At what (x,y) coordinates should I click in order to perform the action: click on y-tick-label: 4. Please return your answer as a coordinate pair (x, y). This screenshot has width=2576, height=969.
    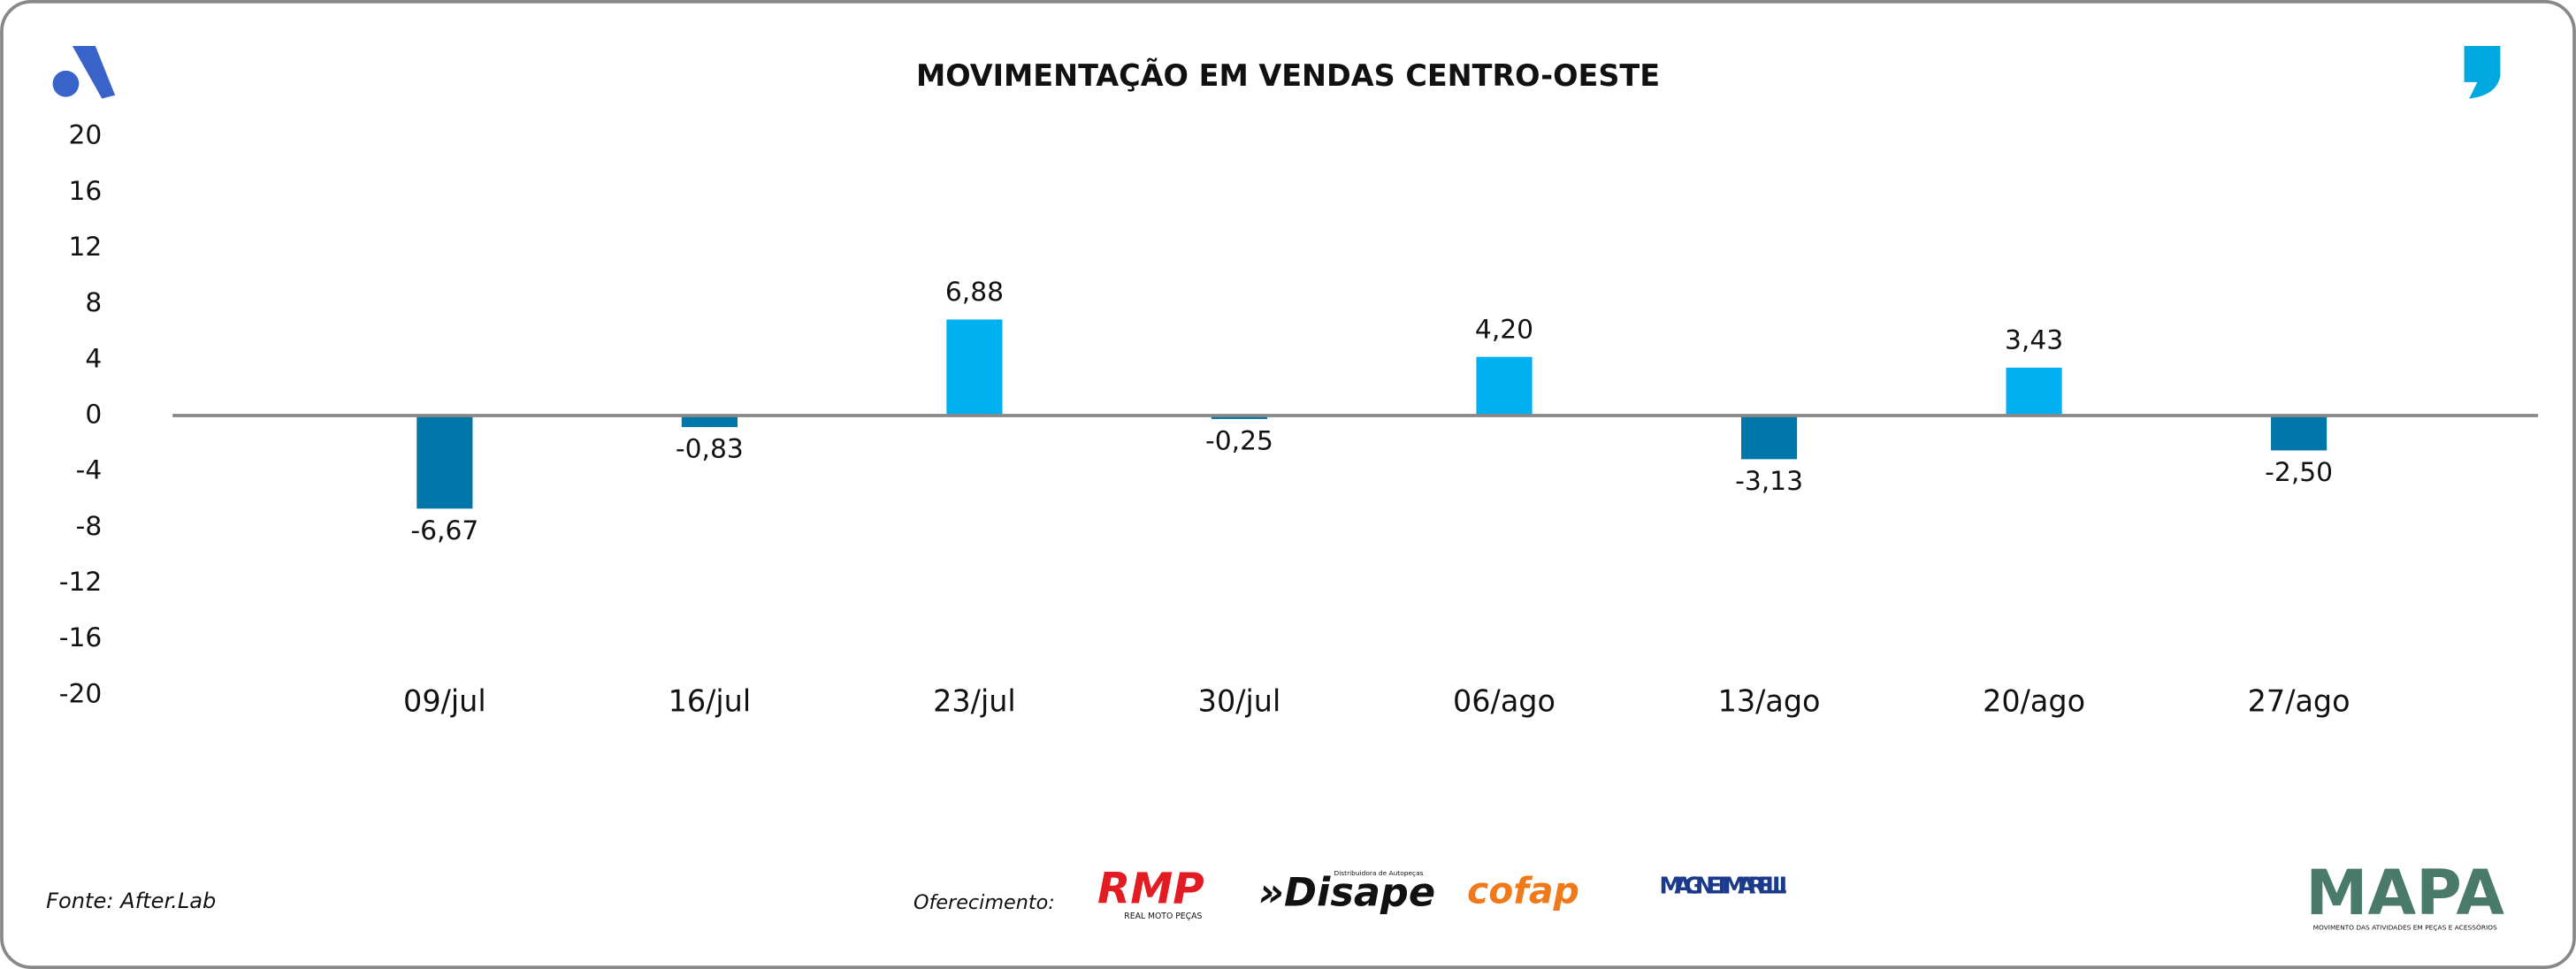
    Looking at the image, I should click on (93, 358).